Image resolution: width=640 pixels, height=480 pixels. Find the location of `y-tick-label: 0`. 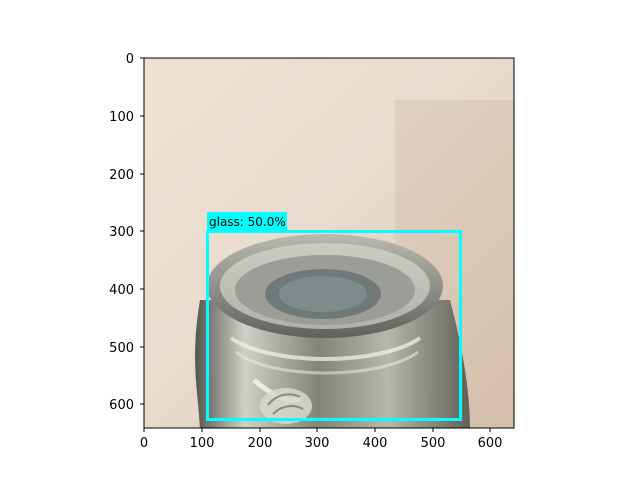

y-tick-label: 0 is located at coordinates (130, 59).